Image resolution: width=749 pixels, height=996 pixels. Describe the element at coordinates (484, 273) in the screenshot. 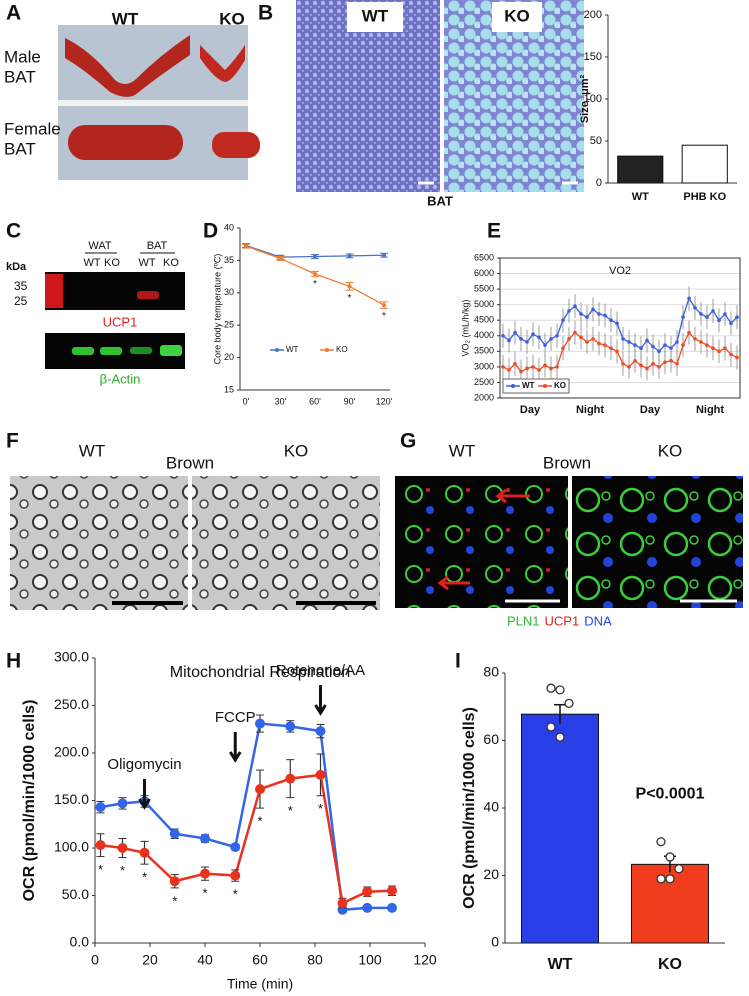

I see `y-tick-label: 6000` at that location.